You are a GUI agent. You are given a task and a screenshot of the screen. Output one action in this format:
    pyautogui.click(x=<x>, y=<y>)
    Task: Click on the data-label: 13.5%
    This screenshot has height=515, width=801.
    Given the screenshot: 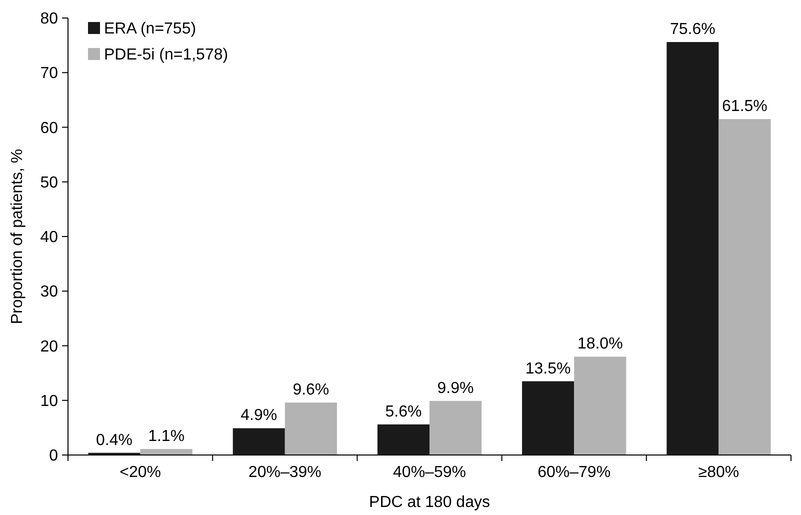 What is the action you would take?
    pyautogui.click(x=548, y=369)
    